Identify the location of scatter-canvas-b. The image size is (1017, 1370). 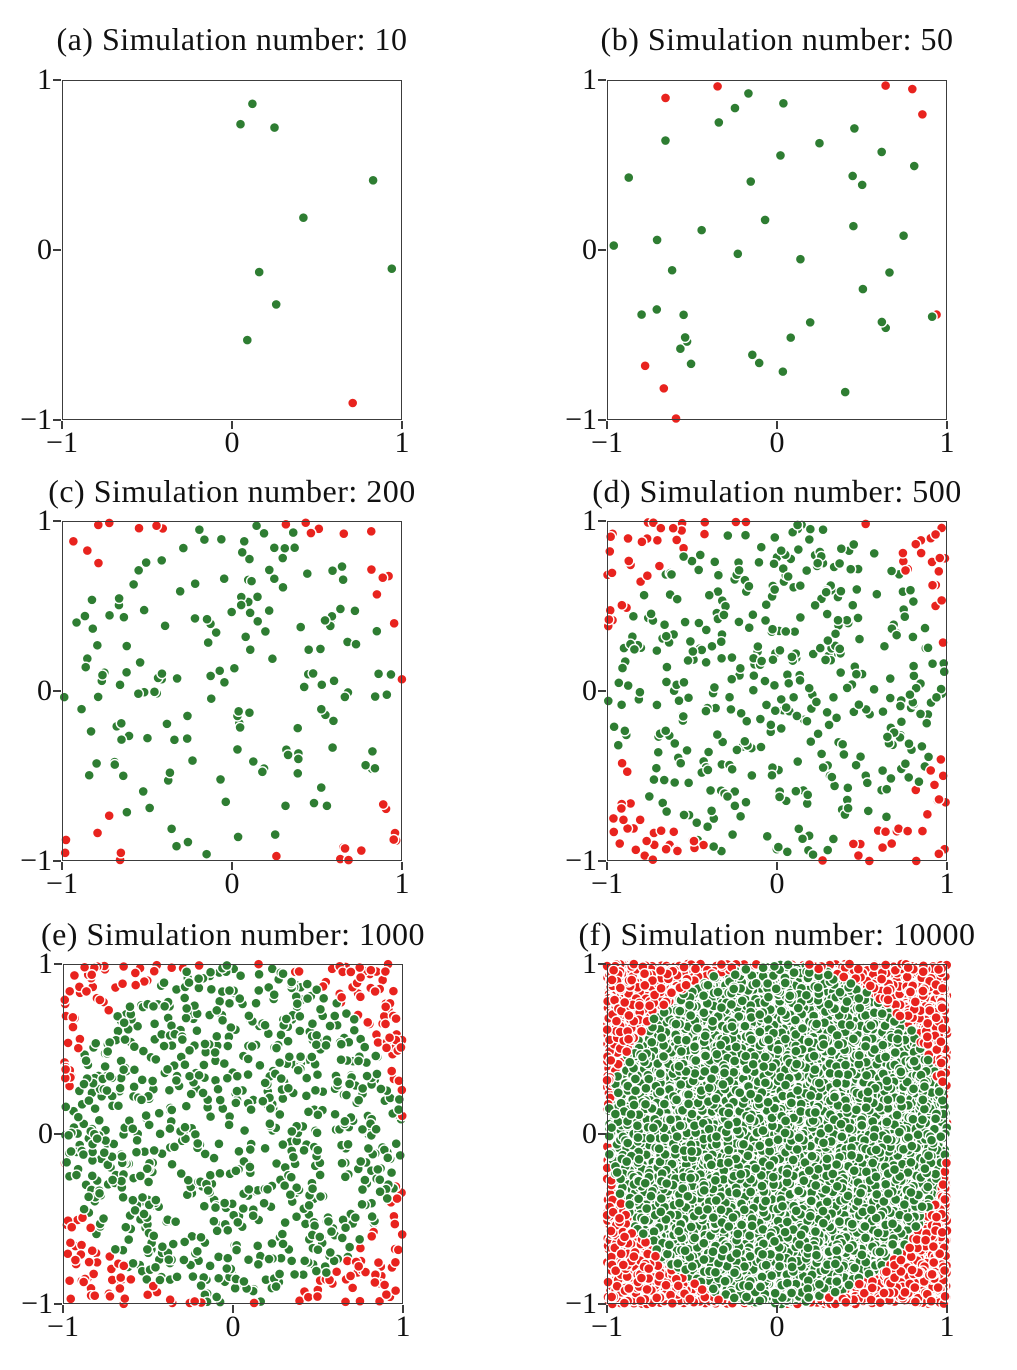
(777, 250).